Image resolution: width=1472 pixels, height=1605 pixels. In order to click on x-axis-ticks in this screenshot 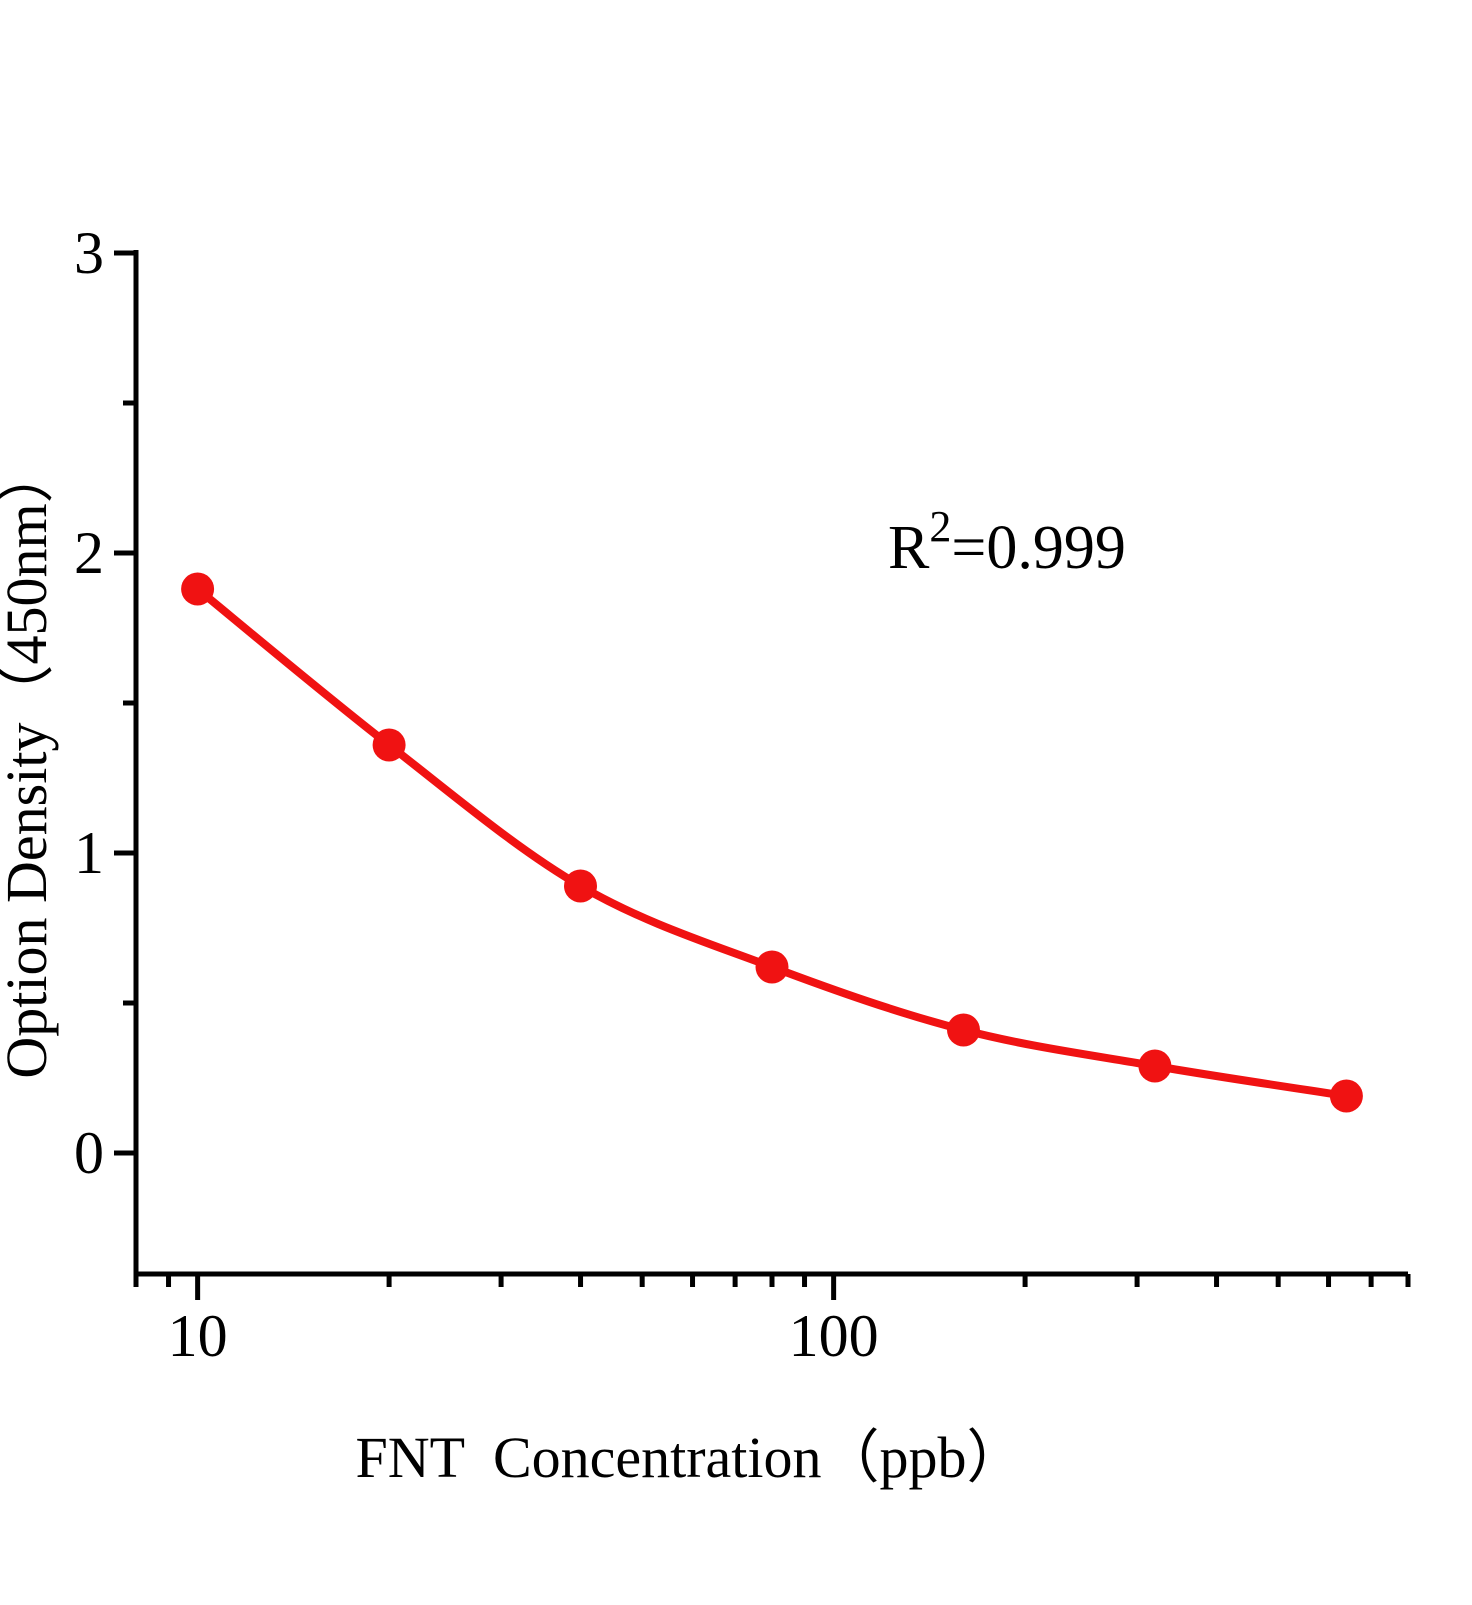, I will do `click(772, 1287)`.